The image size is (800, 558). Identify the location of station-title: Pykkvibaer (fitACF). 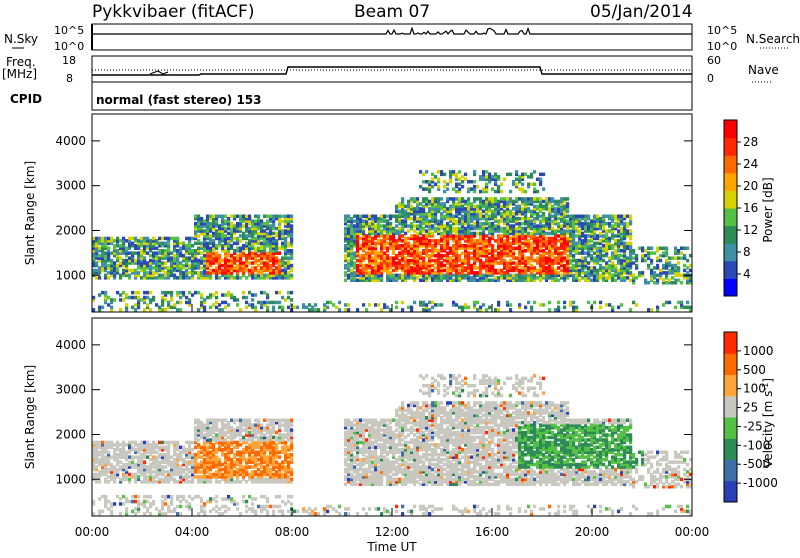
(173, 12).